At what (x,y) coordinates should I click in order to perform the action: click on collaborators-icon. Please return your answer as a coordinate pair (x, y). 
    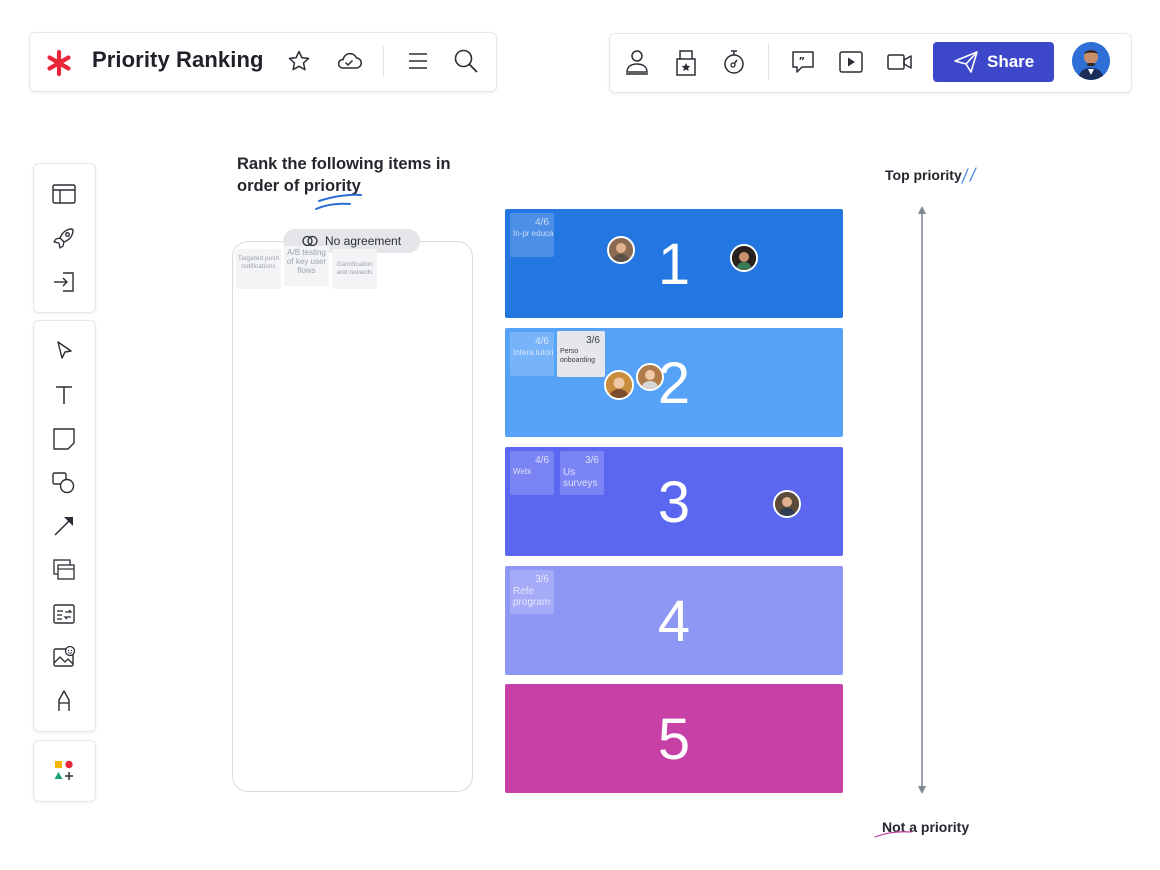
    Looking at the image, I should click on (637, 62).